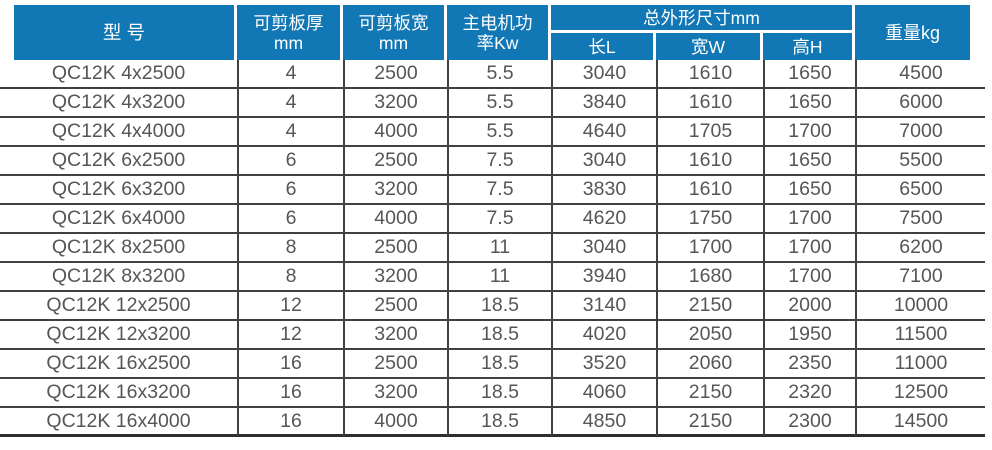 Image resolution: width=992 pixels, height=450 pixels. I want to click on spec-value-cell: 4060, so click(603, 393).